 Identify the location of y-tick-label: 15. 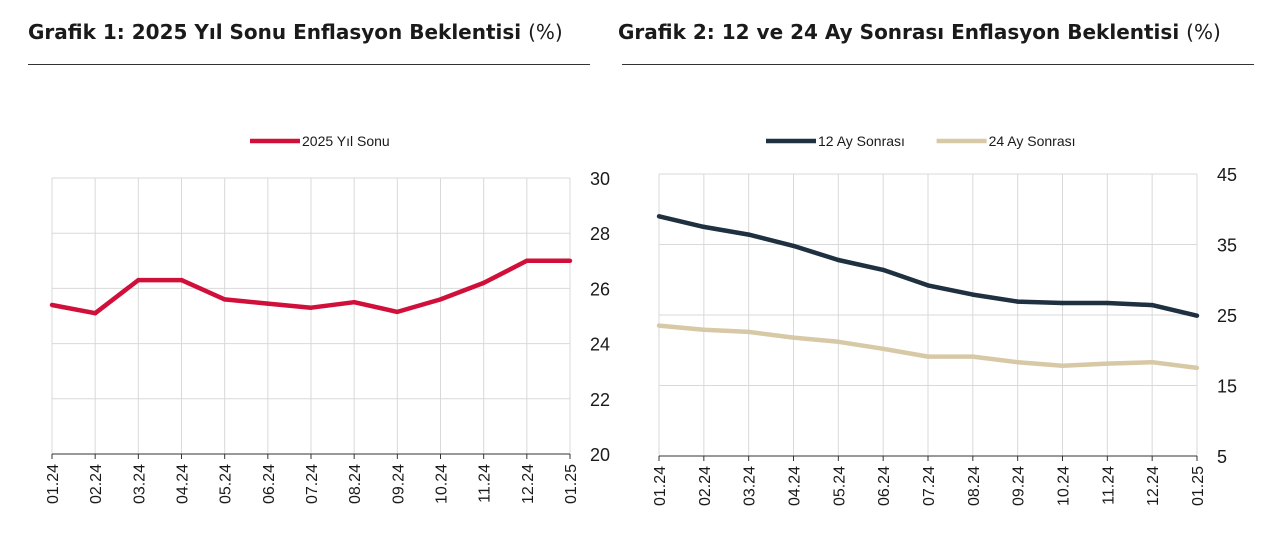
(1227, 387).